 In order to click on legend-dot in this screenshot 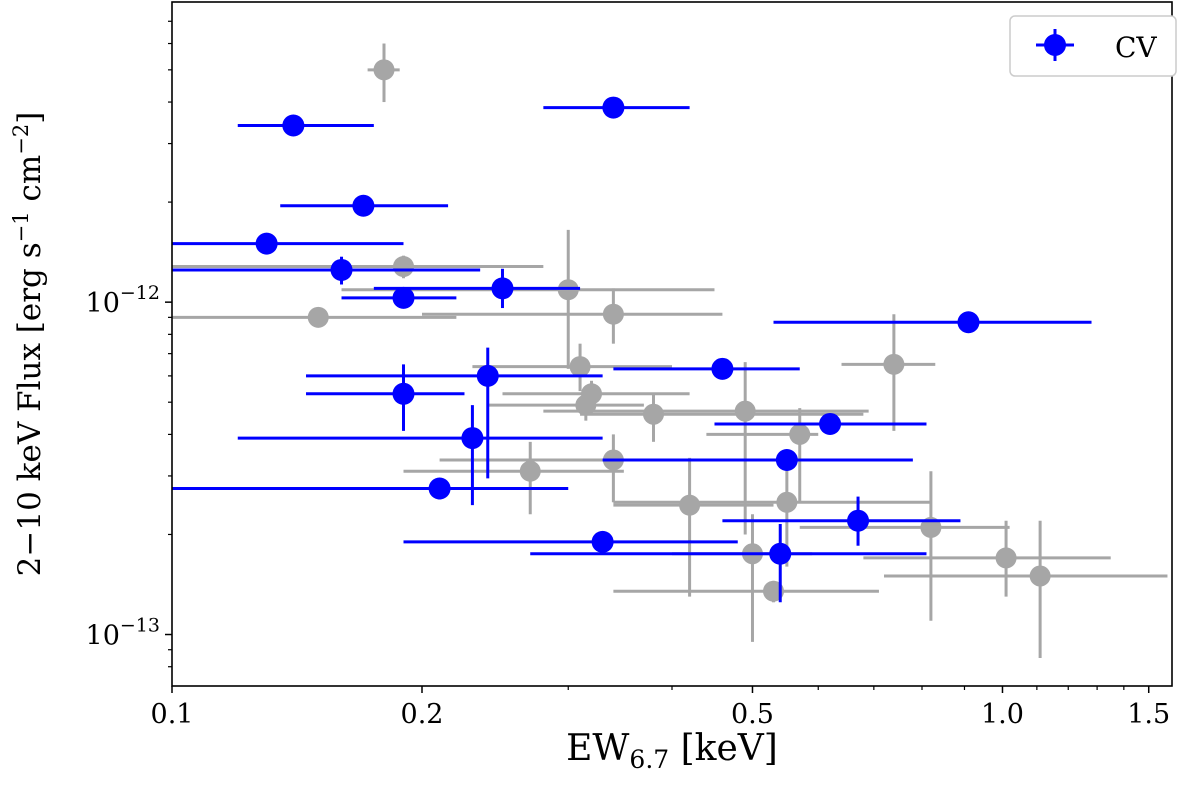, I will do `click(1055, 45)`.